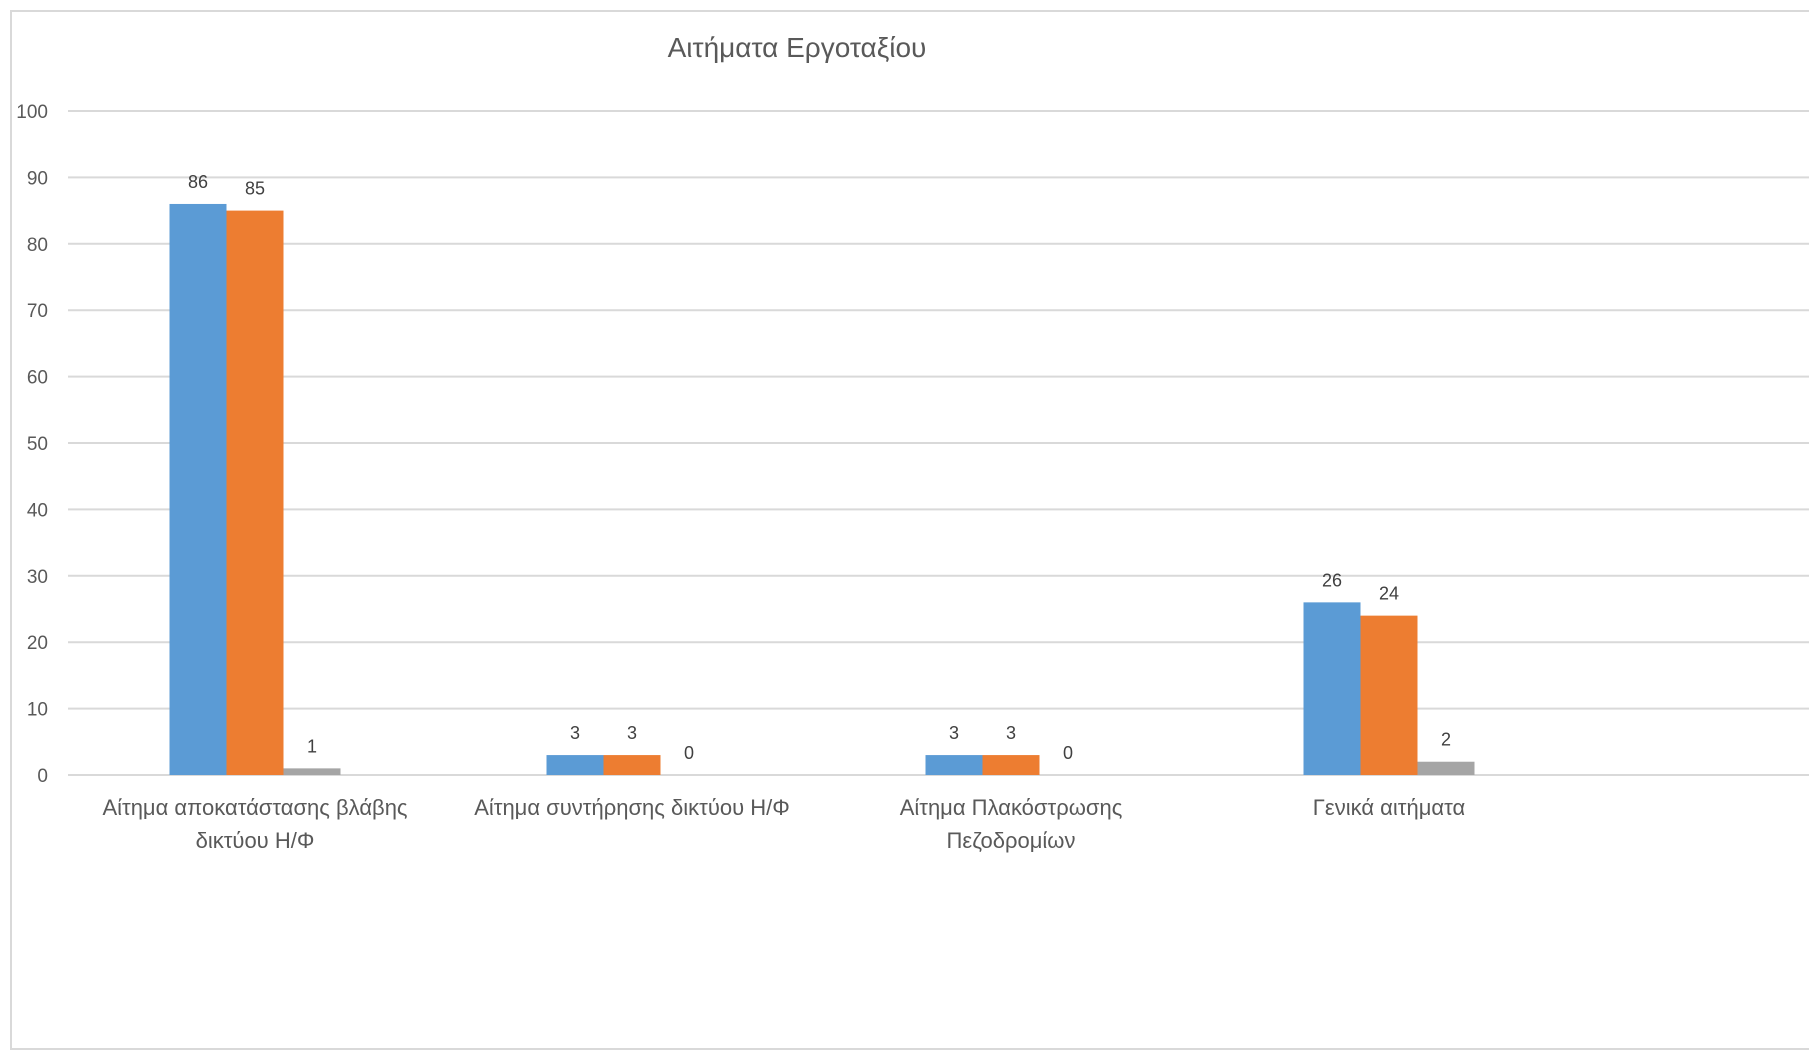  Describe the element at coordinates (42, 776) in the screenshot. I see `y-tick-label: 0` at that location.